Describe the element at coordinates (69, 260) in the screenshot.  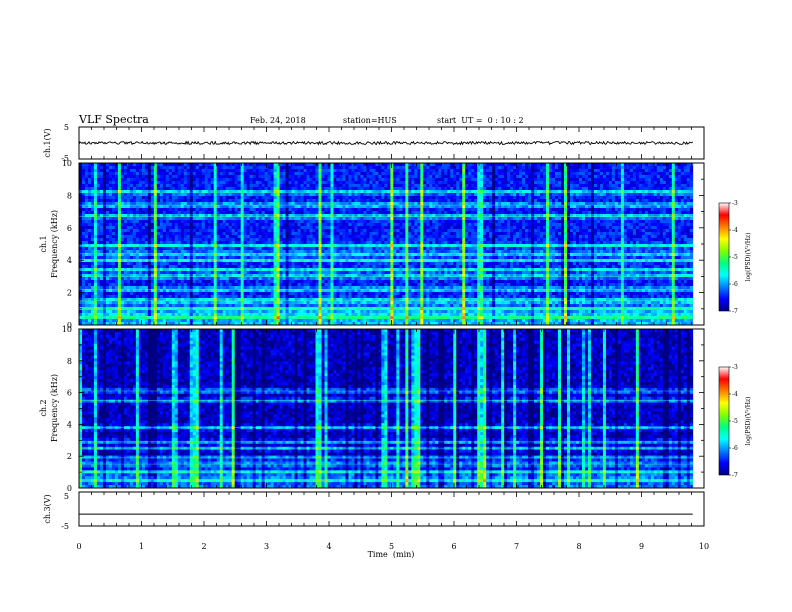
I see `ch1-spectrogram-ytick-2: 4` at that location.